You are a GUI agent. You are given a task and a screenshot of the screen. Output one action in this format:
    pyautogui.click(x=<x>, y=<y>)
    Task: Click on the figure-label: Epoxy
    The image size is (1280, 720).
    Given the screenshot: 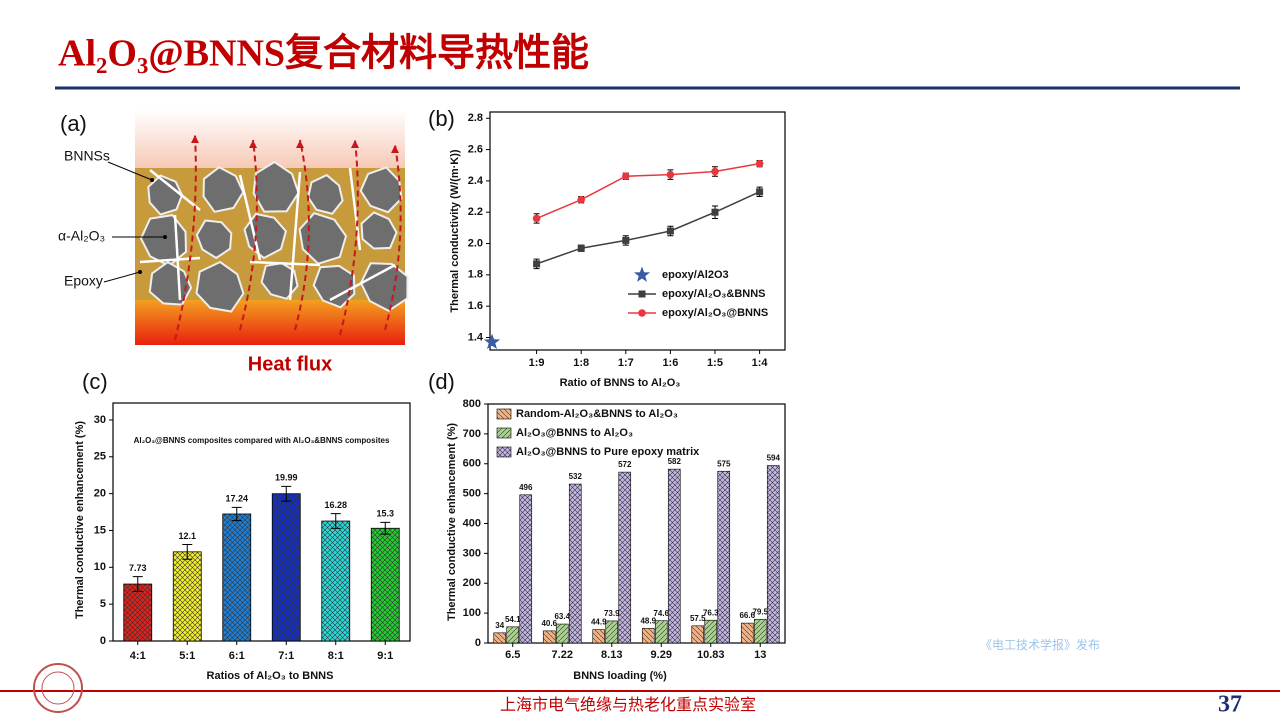 What is the action you would take?
    pyautogui.click(x=83, y=281)
    